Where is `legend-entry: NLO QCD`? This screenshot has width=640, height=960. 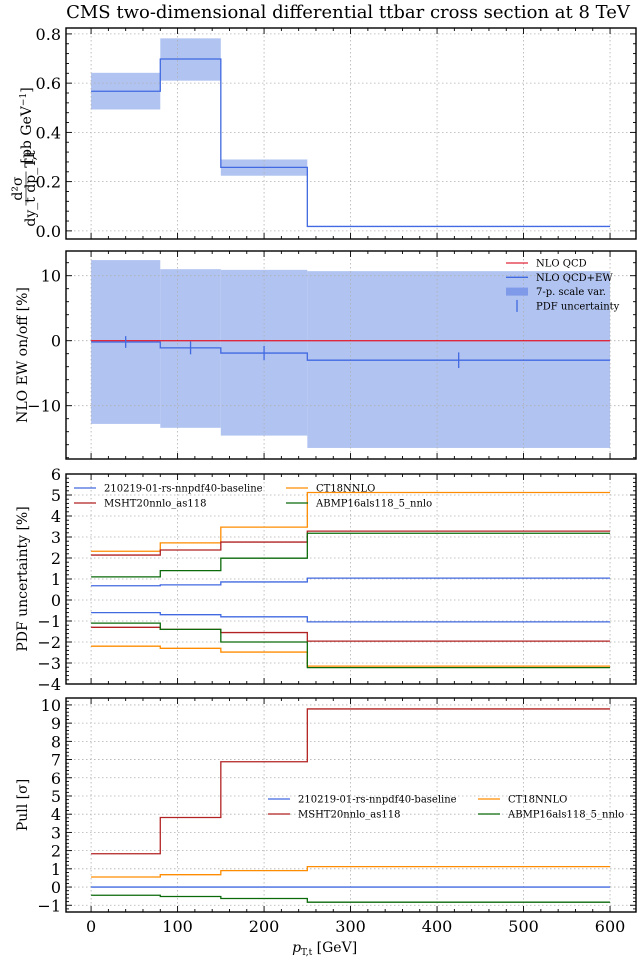 legend-entry: NLO QCD is located at coordinates (546, 264).